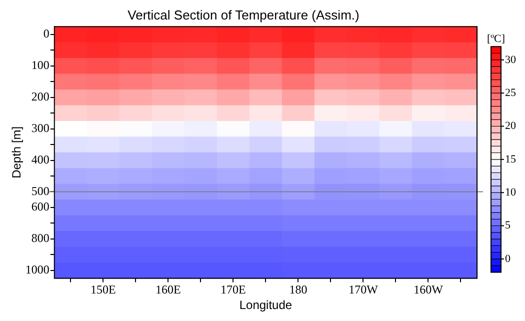 This screenshot has width=525, height=321. What do you see at coordinates (510, 126) in the screenshot?
I see `color-bar-label: 20` at bounding box center [510, 126].